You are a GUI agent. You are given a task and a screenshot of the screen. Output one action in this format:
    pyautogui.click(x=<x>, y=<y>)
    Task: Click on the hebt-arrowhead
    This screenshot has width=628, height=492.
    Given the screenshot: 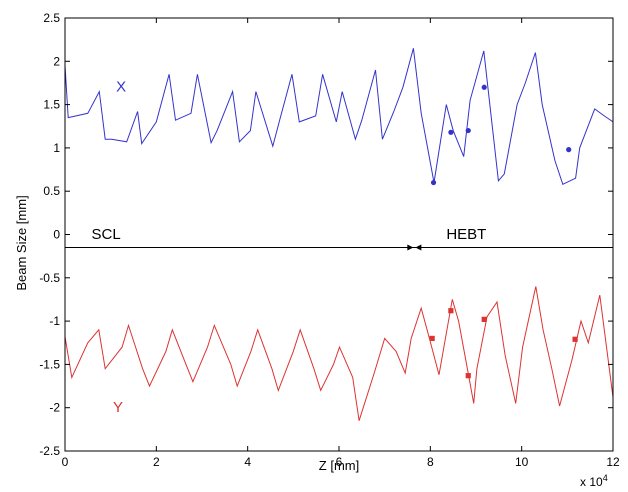 What is the action you would take?
    pyautogui.click(x=418, y=247)
    